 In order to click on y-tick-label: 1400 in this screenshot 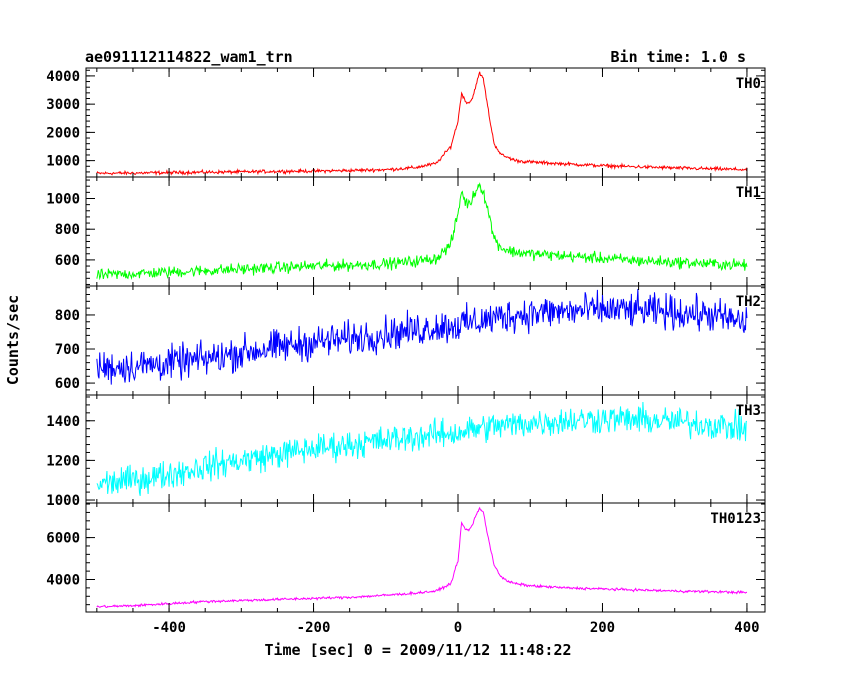, I will do `click(63, 422)`.